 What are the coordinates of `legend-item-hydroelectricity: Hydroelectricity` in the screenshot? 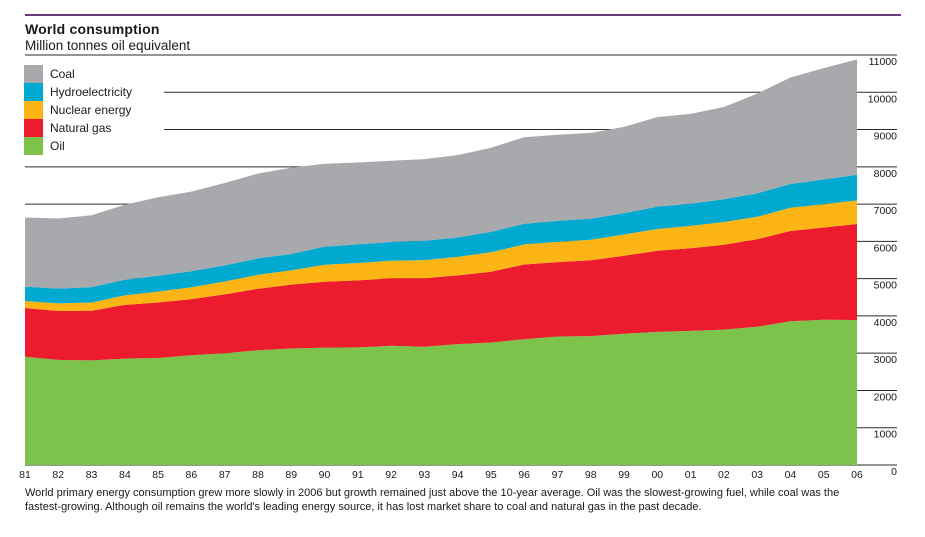 It's located at (78, 92).